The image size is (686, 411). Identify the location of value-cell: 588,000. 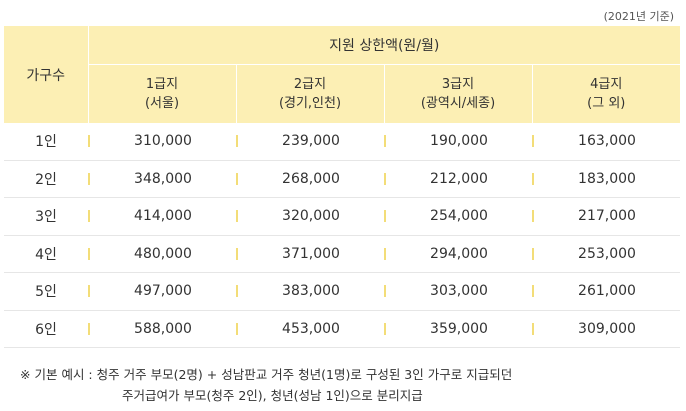
(162, 329).